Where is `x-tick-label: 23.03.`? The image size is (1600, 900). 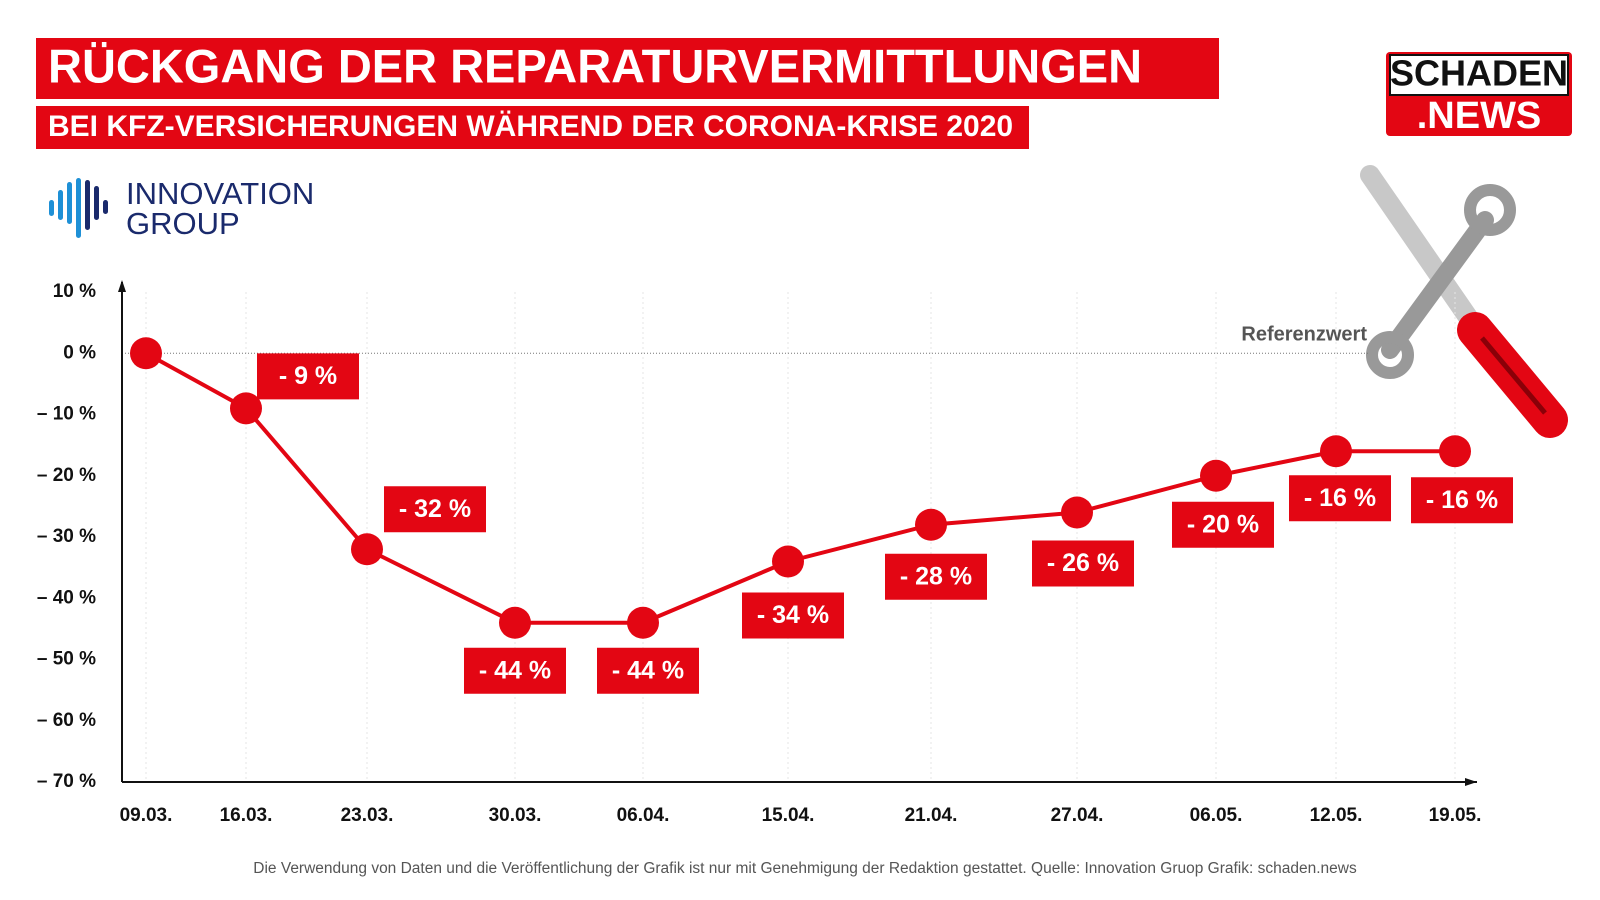 x-tick-label: 23.03. is located at coordinates (367, 815).